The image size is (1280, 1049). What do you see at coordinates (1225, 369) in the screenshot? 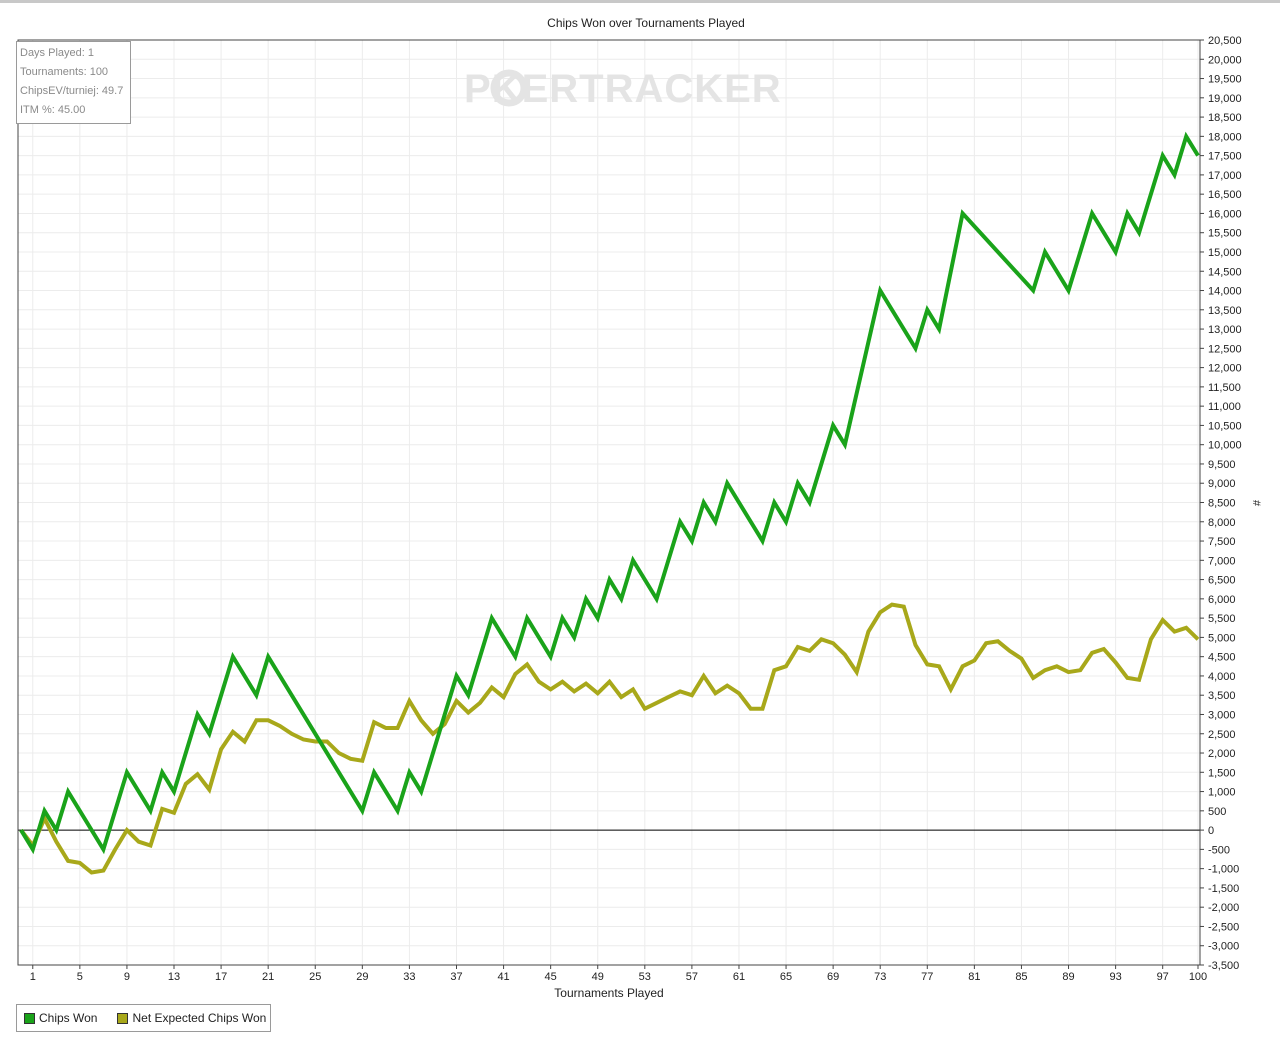
I see `y-tick-label: 12,000` at bounding box center [1225, 369].